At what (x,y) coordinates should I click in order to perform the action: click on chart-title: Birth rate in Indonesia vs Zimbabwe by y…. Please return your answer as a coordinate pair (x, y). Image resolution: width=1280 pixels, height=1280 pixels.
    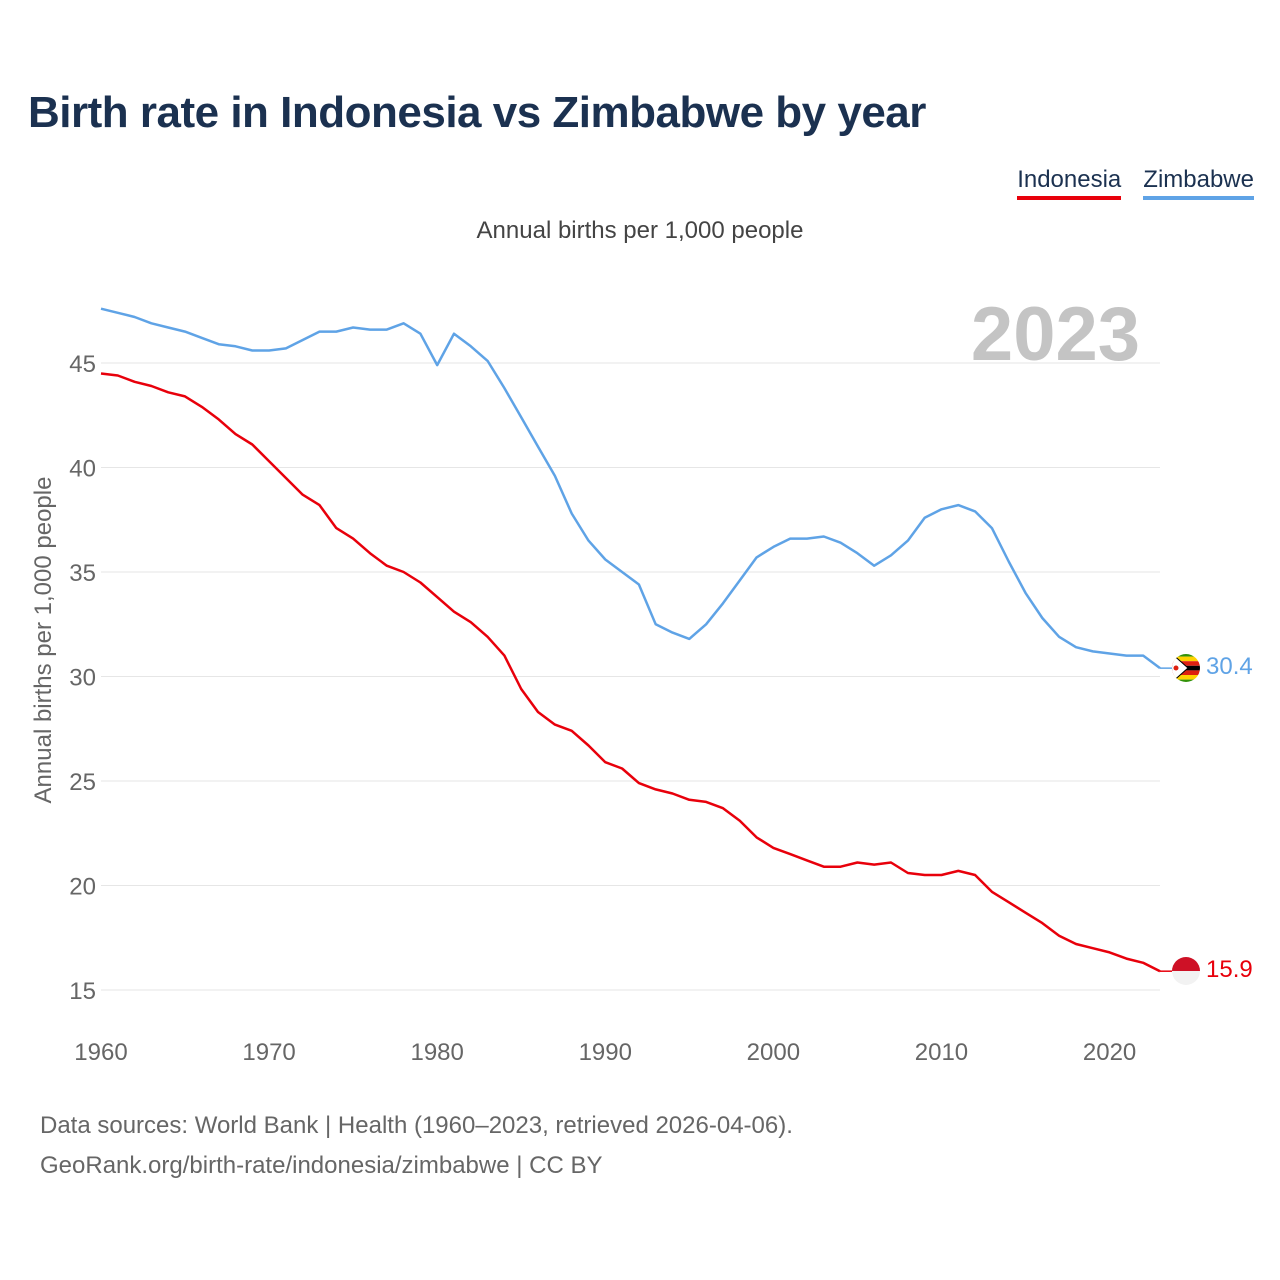
    Looking at the image, I should click on (477, 112).